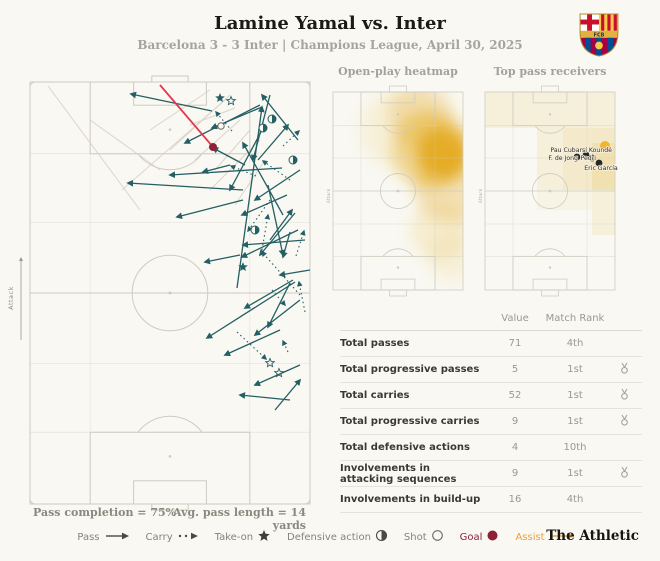 This screenshot has height=561, width=660. What do you see at coordinates (264, 537) in the screenshot?
I see `legend-star-icon` at bounding box center [264, 537].